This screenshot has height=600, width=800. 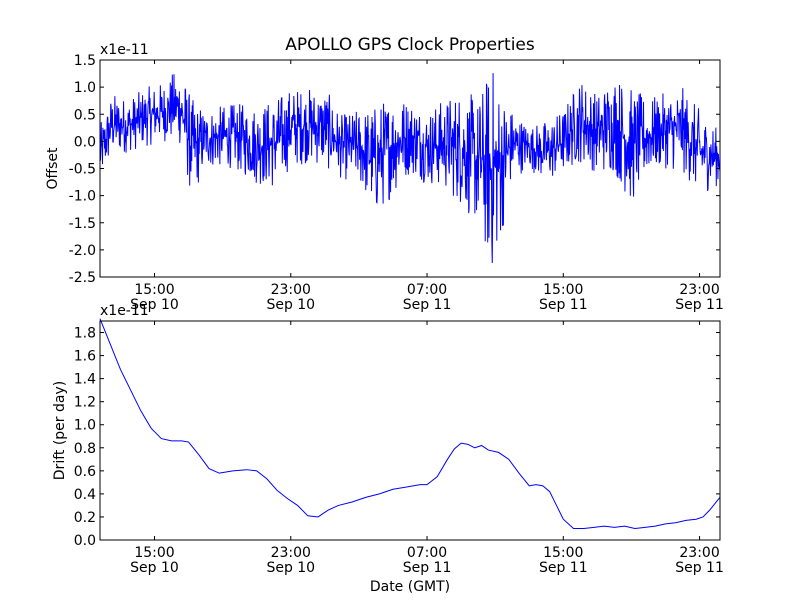 What do you see at coordinates (85, 357) in the screenshot?
I see `y-tick-label: 1.6` at bounding box center [85, 357].